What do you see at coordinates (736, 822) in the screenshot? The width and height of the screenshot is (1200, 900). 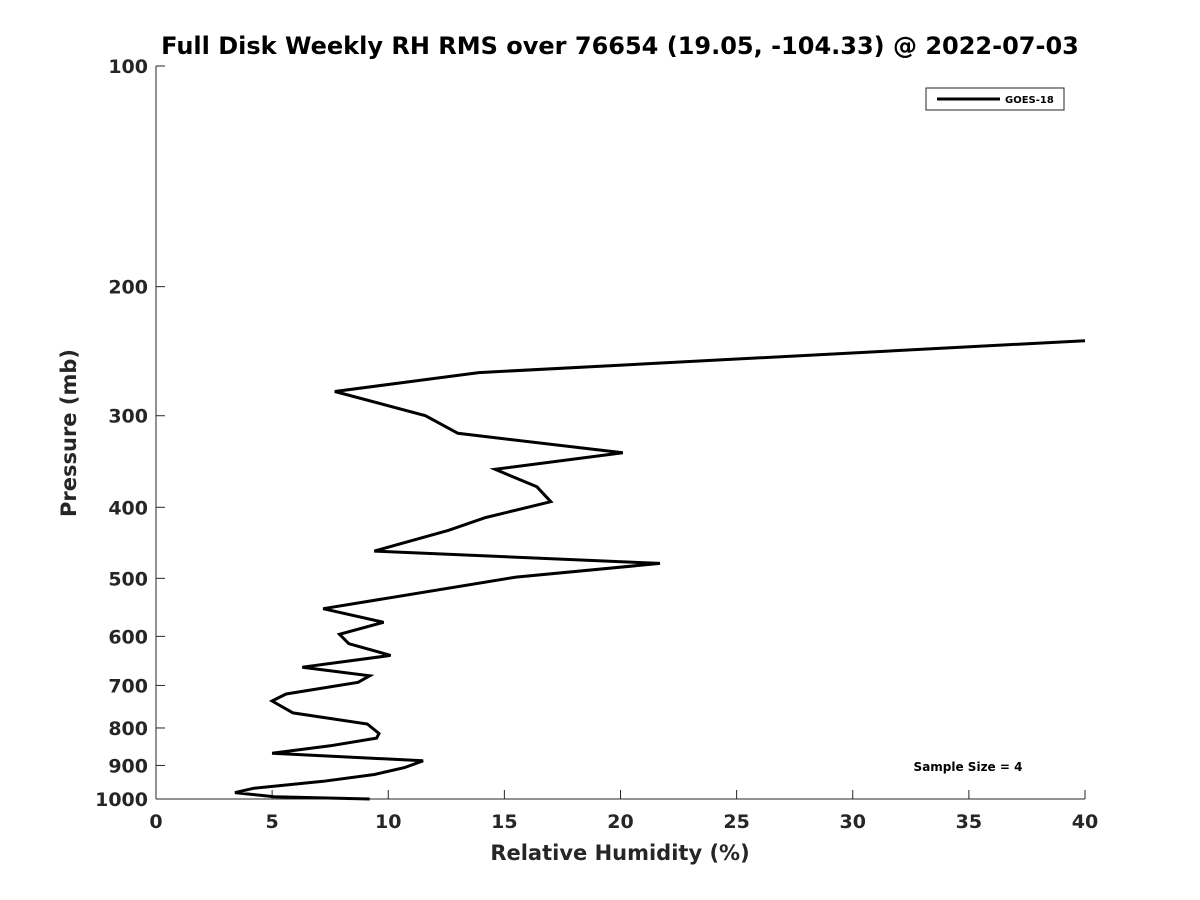 I see `x-tick-label: 25` at bounding box center [736, 822].